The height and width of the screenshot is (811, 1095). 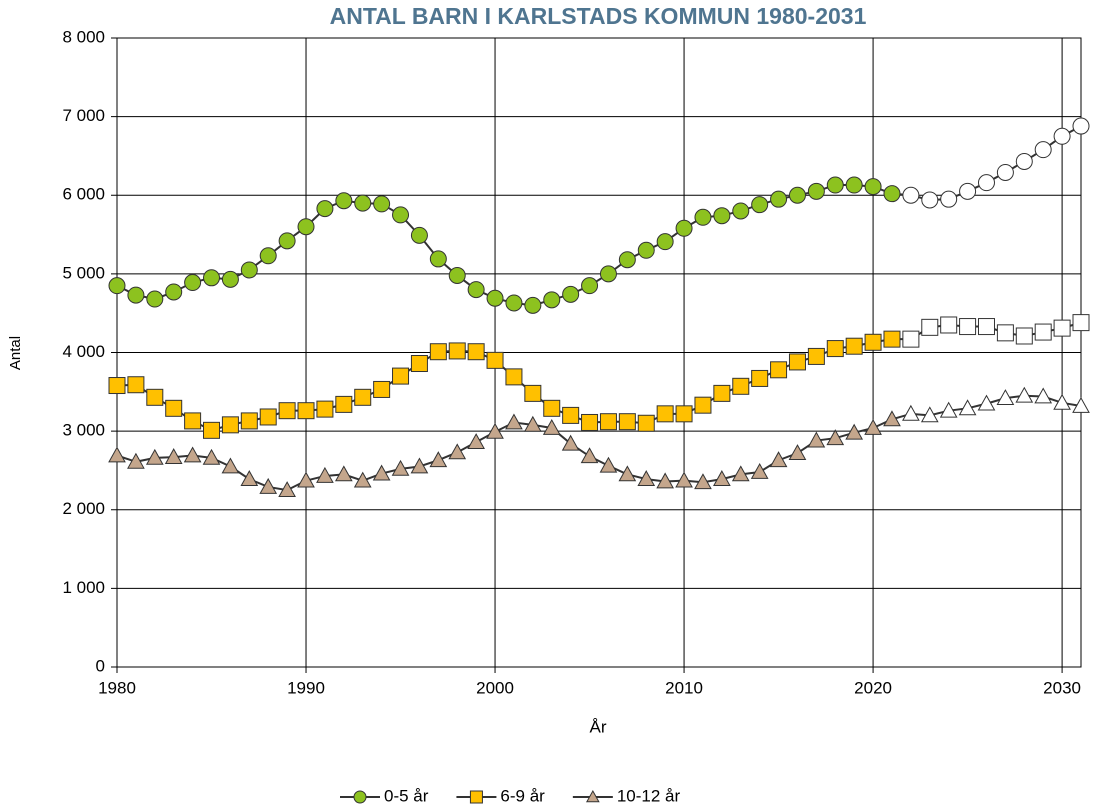 What do you see at coordinates (599, 376) in the screenshot?
I see `series-line` at bounding box center [599, 376].